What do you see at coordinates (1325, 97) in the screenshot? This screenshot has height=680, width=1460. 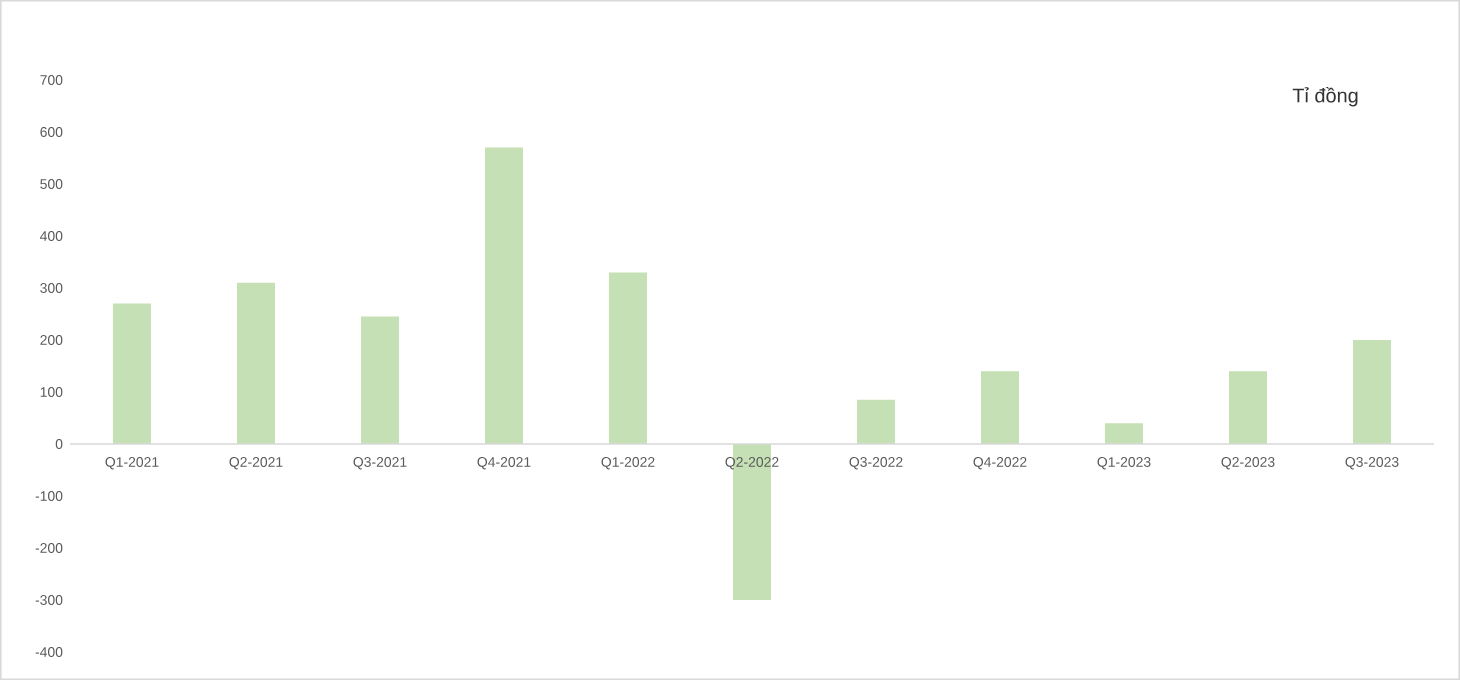 I see `annotation: Tỉ đồng` at bounding box center [1325, 97].